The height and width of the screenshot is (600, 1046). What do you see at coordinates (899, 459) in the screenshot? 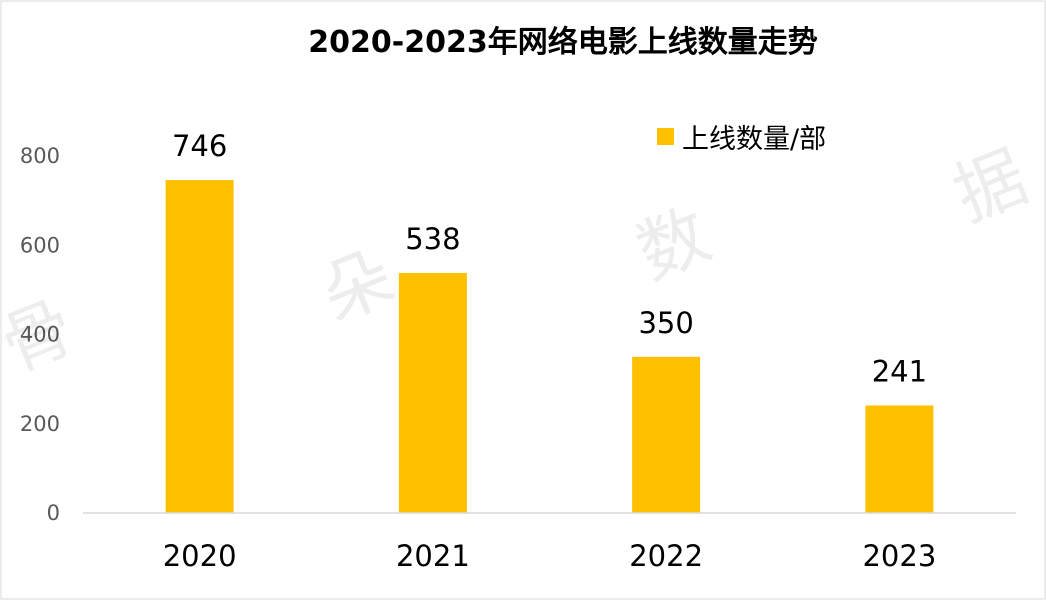
I see `bar-2023` at bounding box center [899, 459].